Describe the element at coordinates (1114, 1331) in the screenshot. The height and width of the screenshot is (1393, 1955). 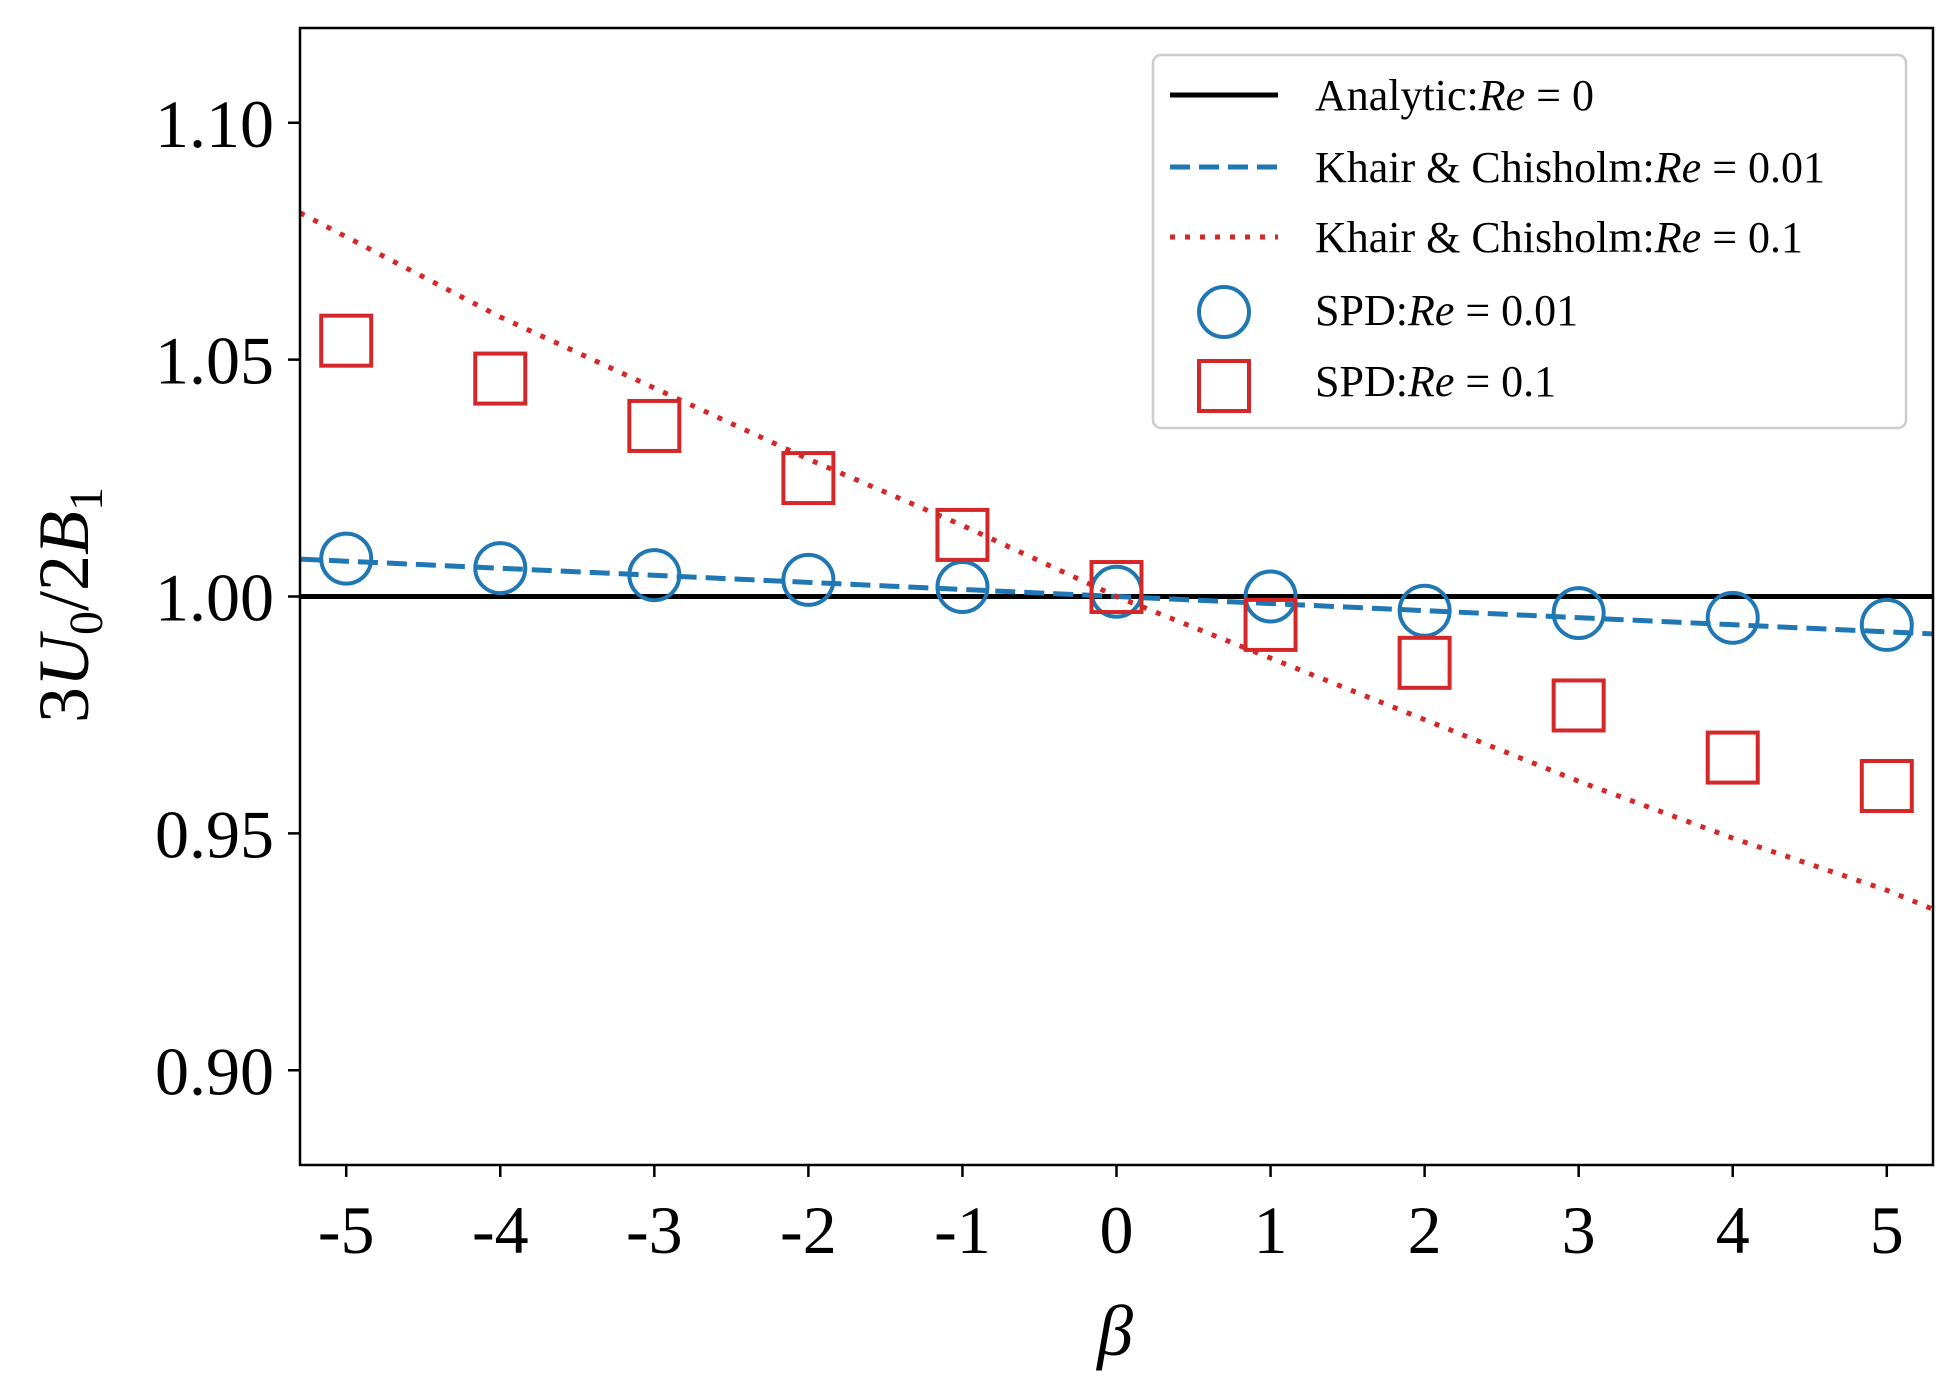
I see `x-axis-title: β` at that location.